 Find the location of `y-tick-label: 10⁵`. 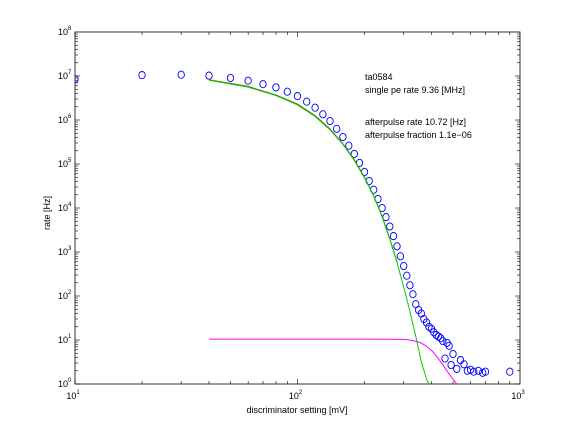

y-tick-label: 10⁵ is located at coordinates (65, 163).